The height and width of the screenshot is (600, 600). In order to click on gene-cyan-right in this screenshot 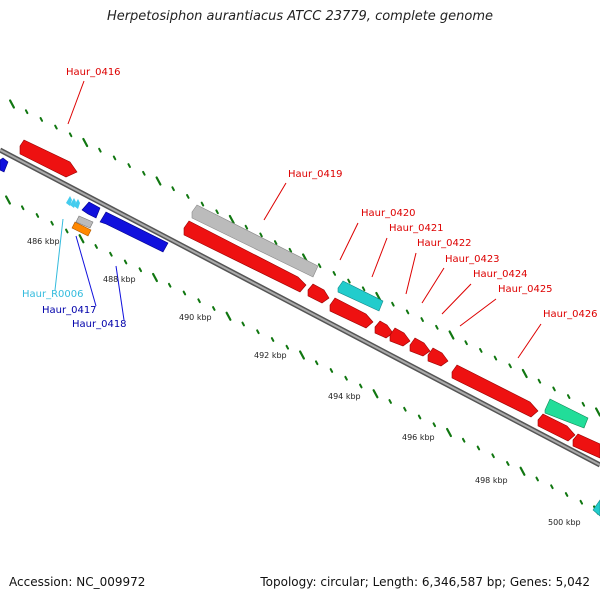, I will do `click(596, 508)`.